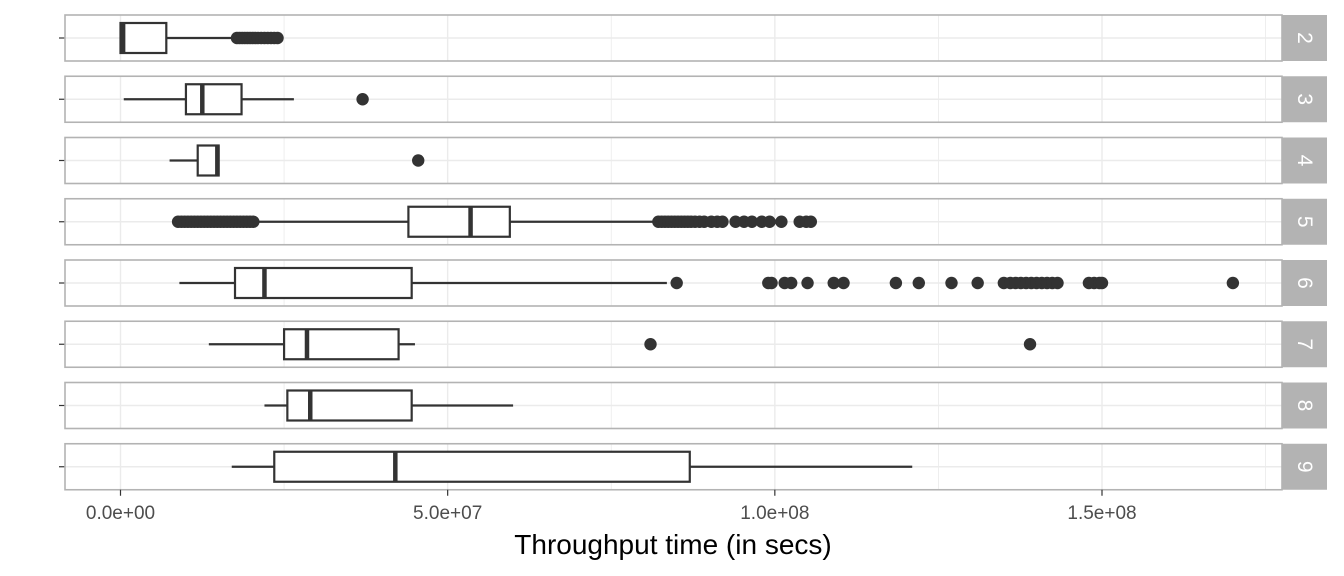  What do you see at coordinates (693, 283) in the screenshot?
I see `facet-panel-6: 6` at bounding box center [693, 283].